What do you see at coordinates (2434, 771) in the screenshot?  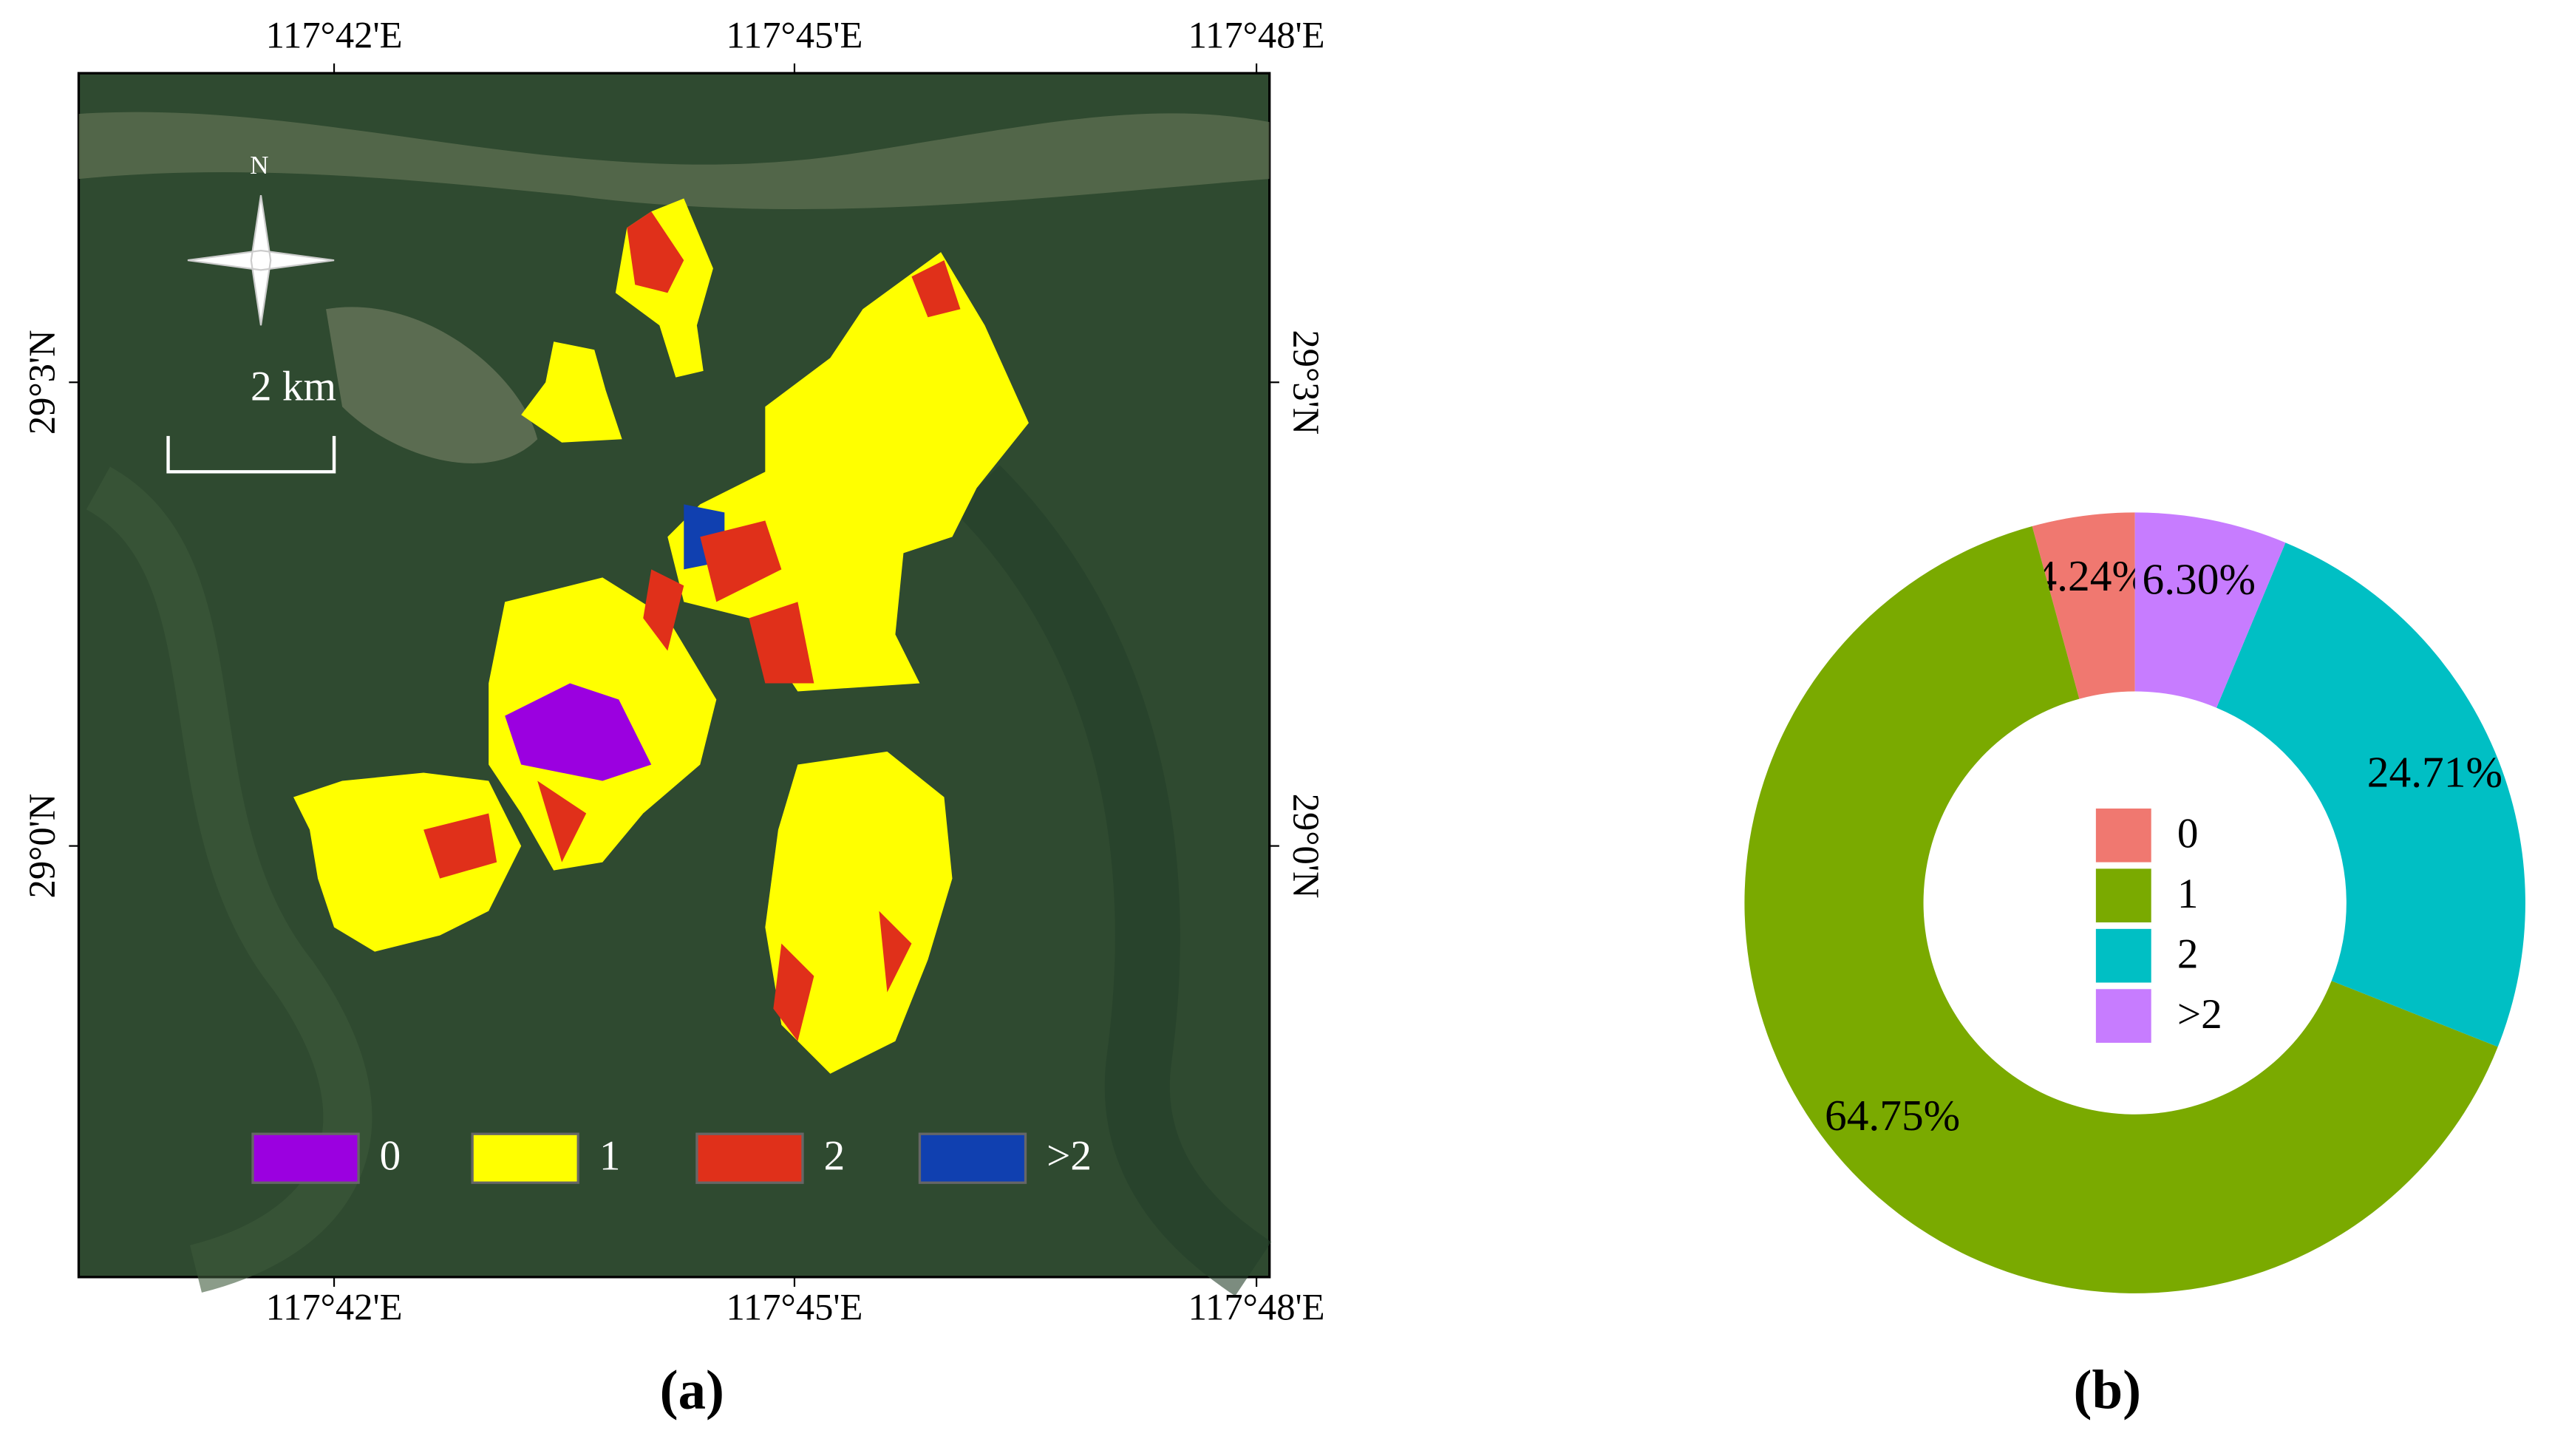 I see `value-label: 24.71%` at bounding box center [2434, 771].